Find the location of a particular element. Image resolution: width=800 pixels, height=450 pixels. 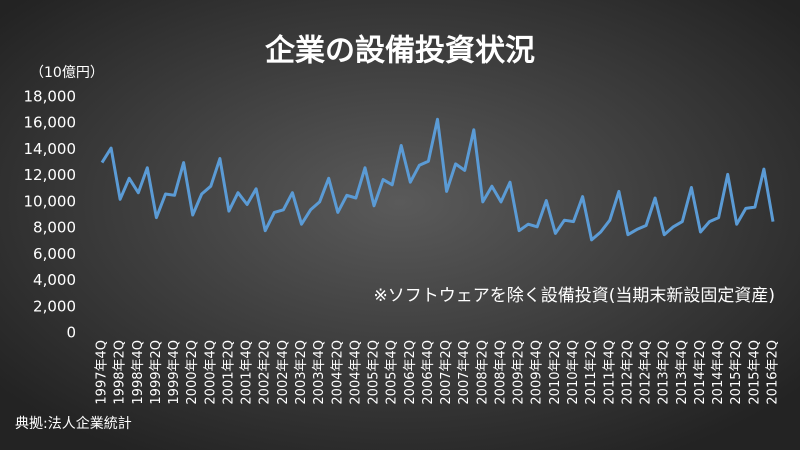

x-tick-label: 2006年2Q is located at coordinates (410, 372).